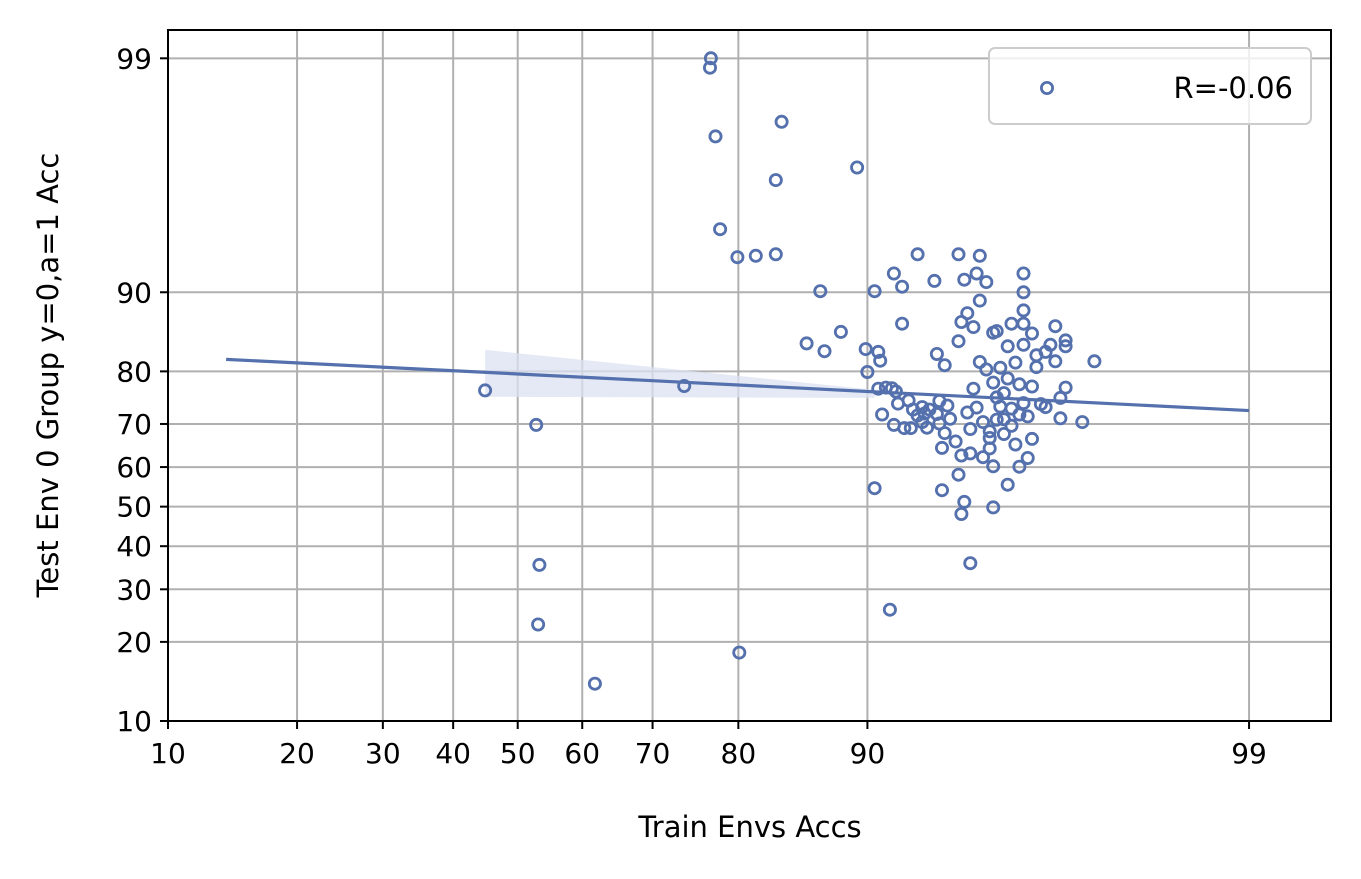  What do you see at coordinates (134, 58) in the screenshot?
I see `y-tick-label: 99` at bounding box center [134, 58].